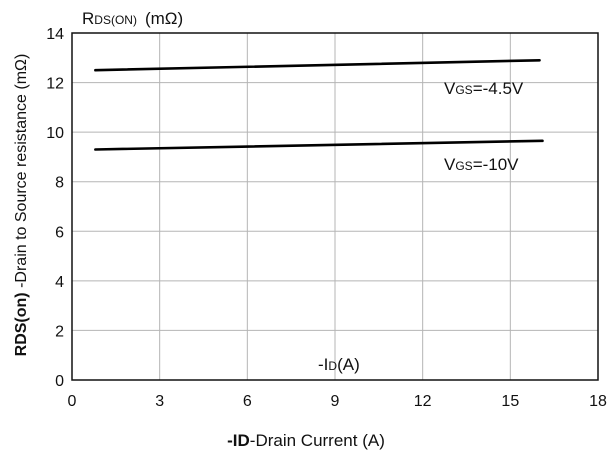  I want to click on y-axis-label-rest: -Drain to Source resistance (mΩ), so click(21, 173).